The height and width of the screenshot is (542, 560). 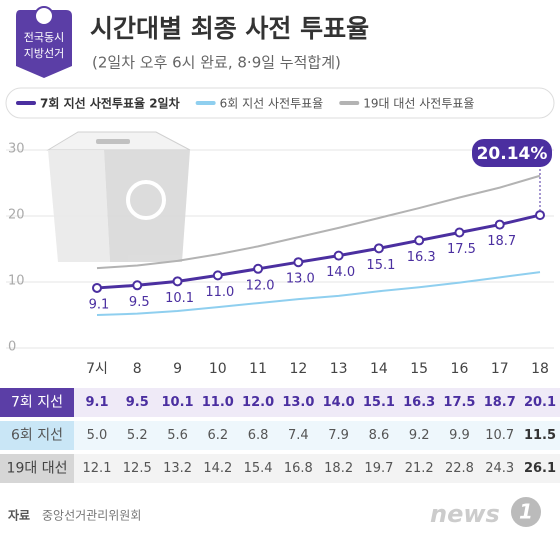 I want to click on x-tick-label: 15, so click(x=419, y=369).